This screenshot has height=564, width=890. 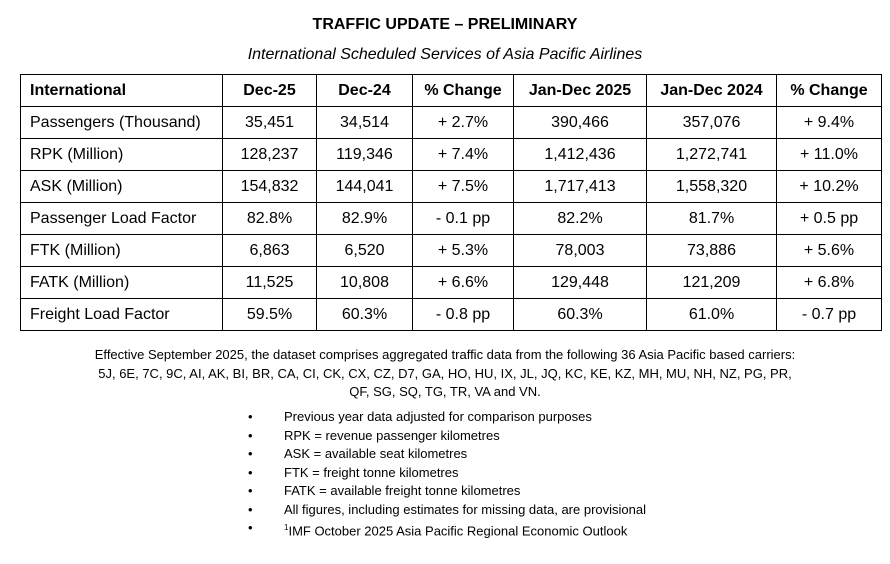 I want to click on table-cell: 357,076, so click(x=711, y=122).